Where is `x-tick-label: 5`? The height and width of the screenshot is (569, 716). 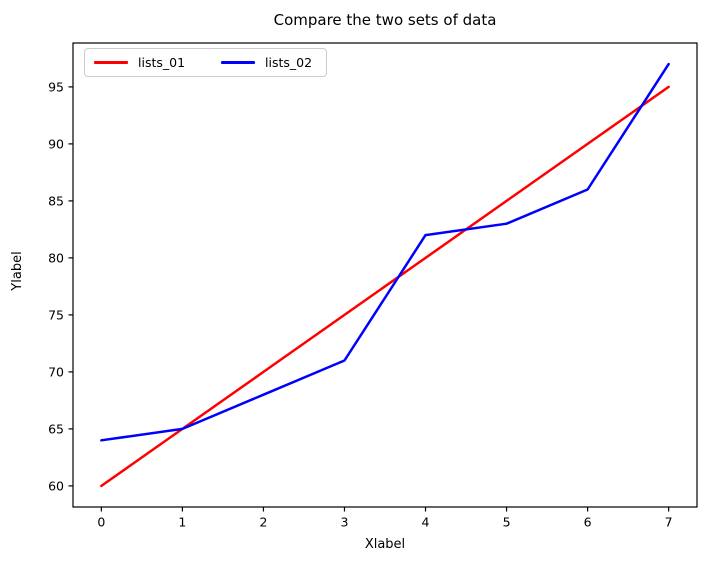
x-tick-label: 5 is located at coordinates (507, 522).